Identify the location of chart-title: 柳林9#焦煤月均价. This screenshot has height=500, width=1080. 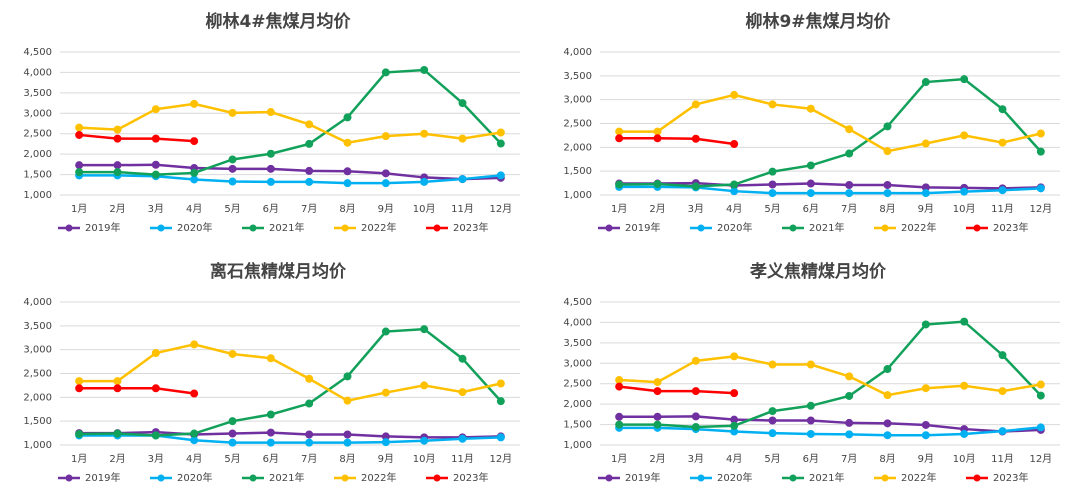
(818, 21).